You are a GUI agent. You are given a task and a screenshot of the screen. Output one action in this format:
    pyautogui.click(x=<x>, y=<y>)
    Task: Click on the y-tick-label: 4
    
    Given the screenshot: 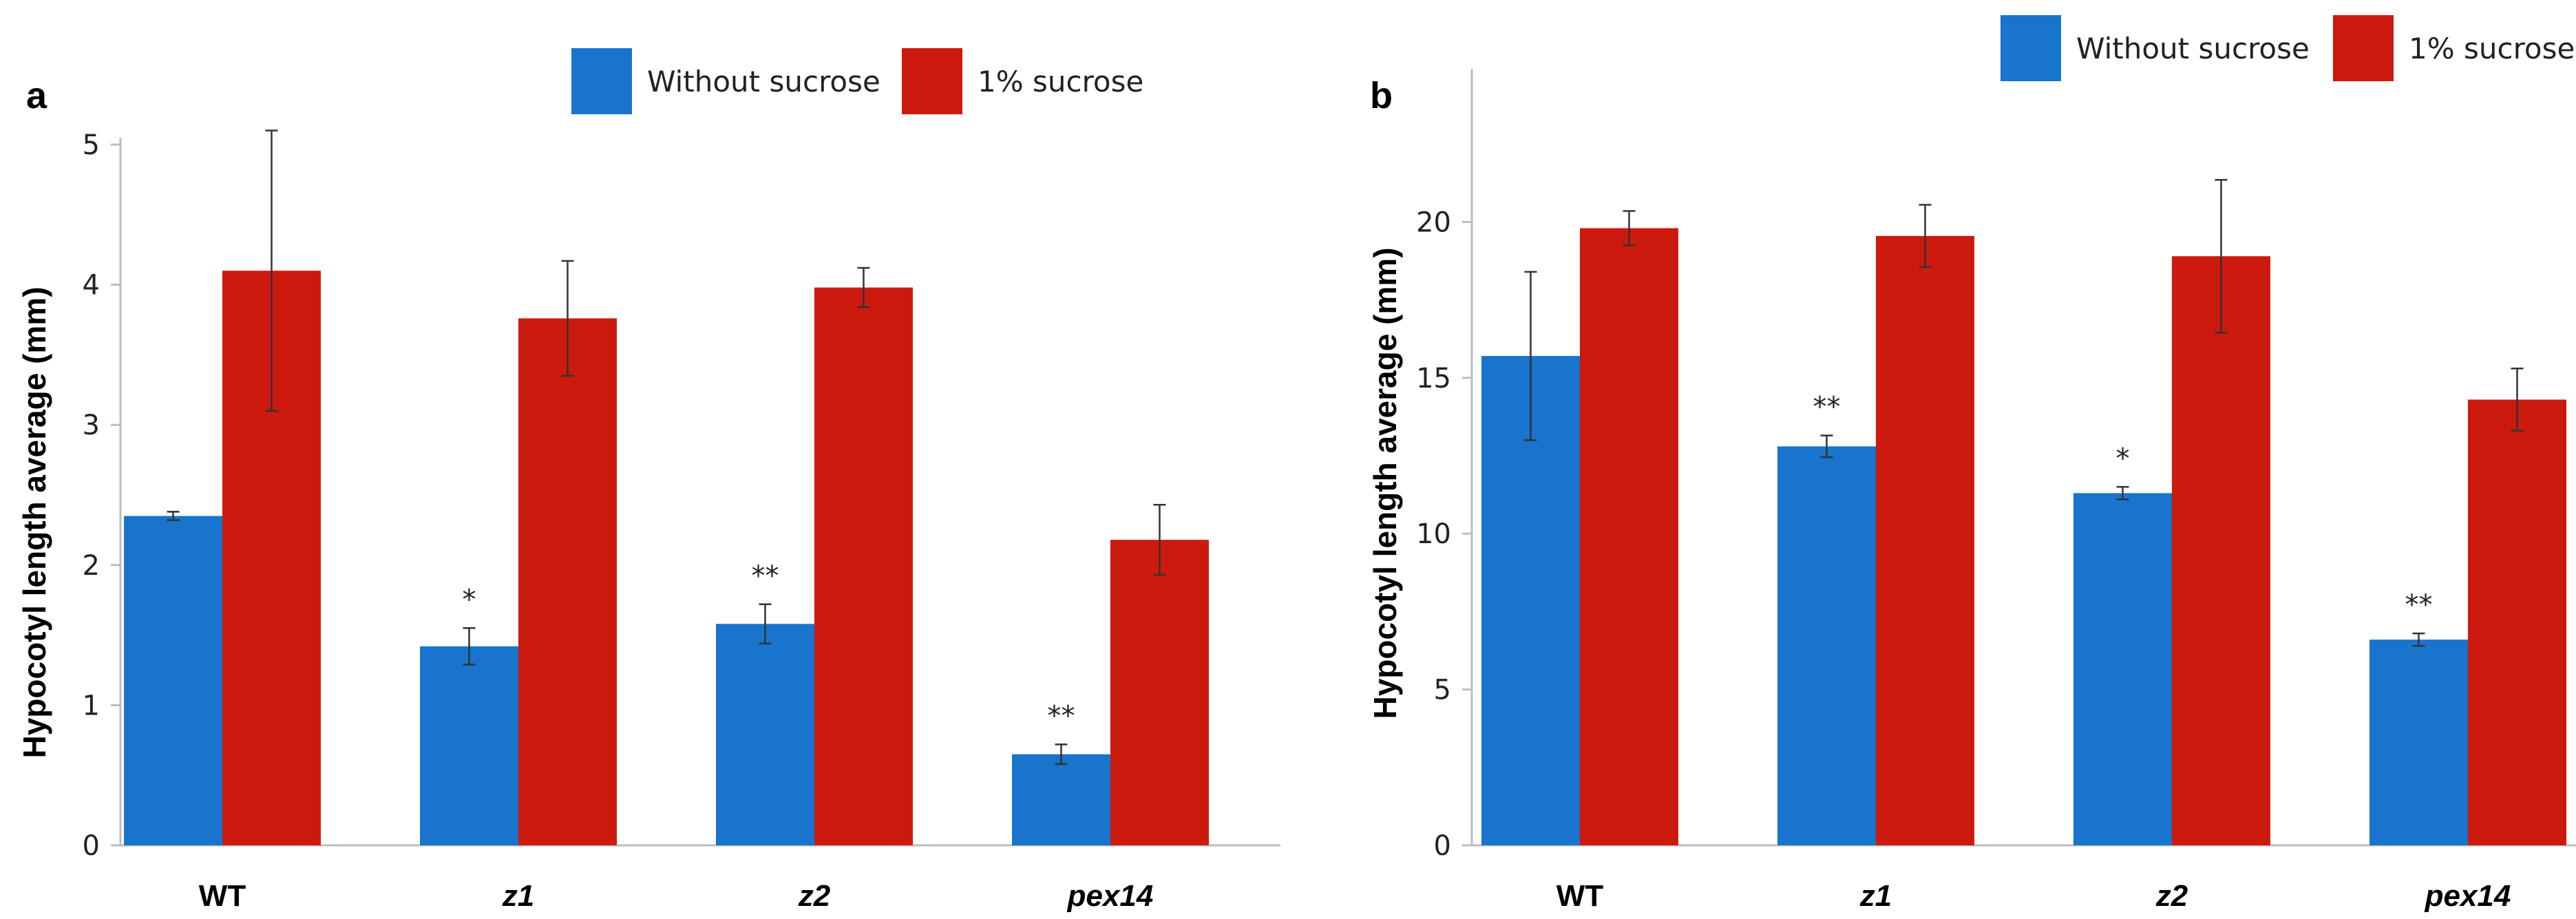 What is the action you would take?
    pyautogui.click(x=91, y=286)
    